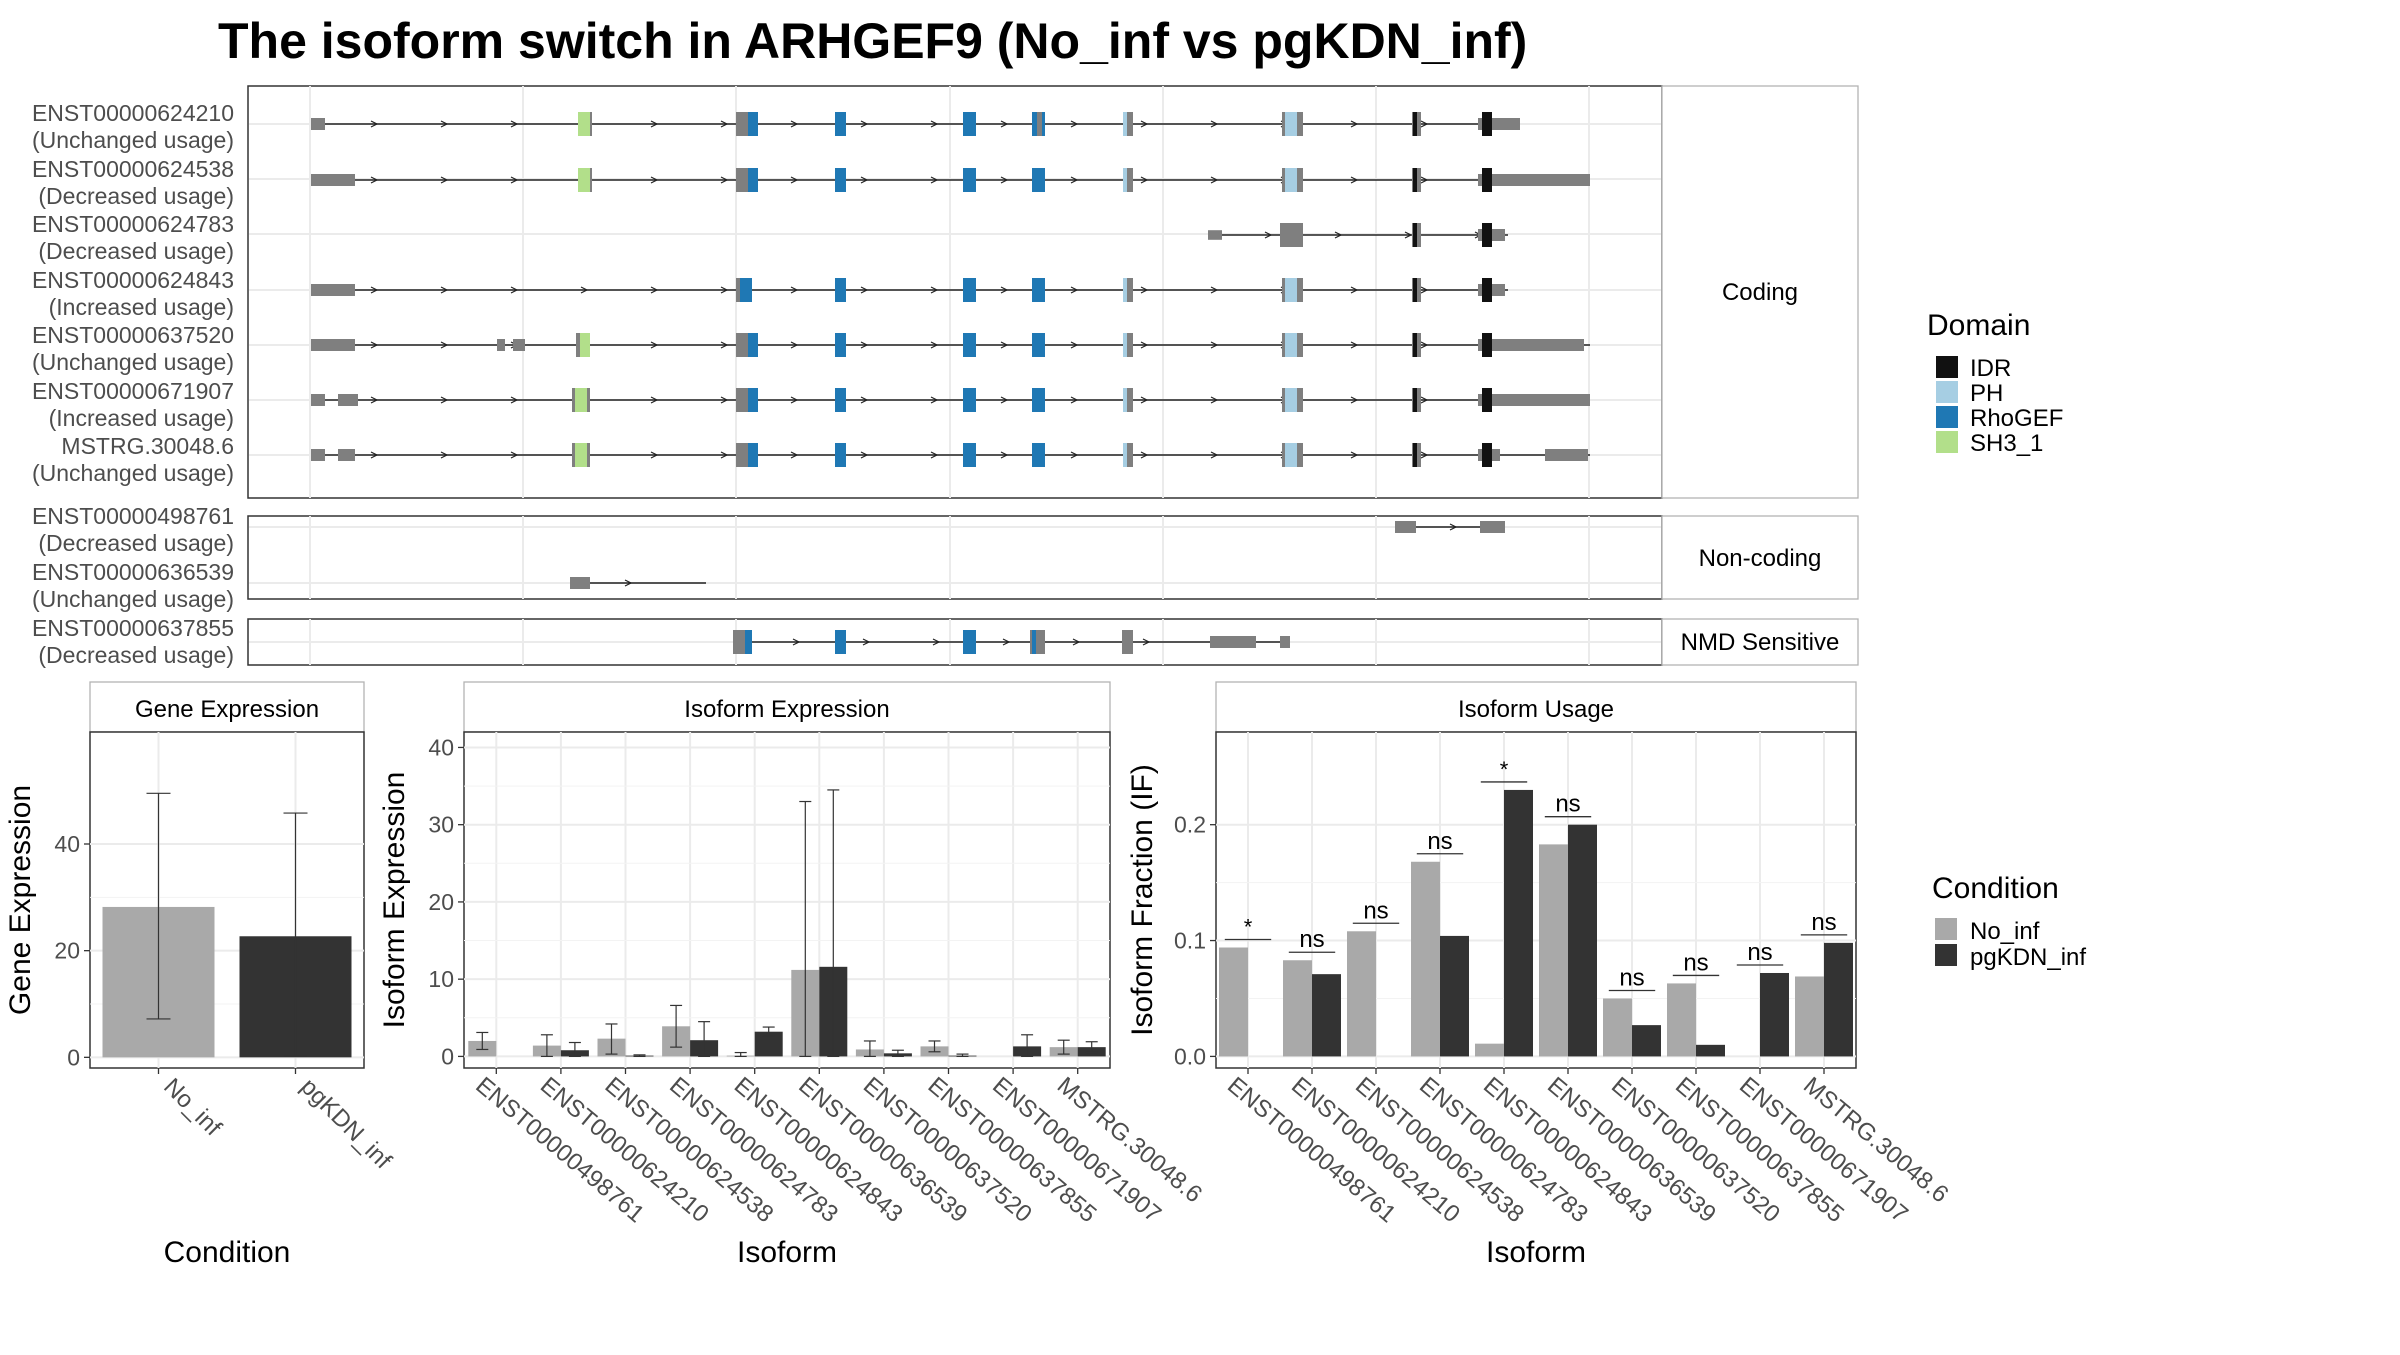  I want to click on isoform-label-id: ENST00000624843, so click(133, 280).